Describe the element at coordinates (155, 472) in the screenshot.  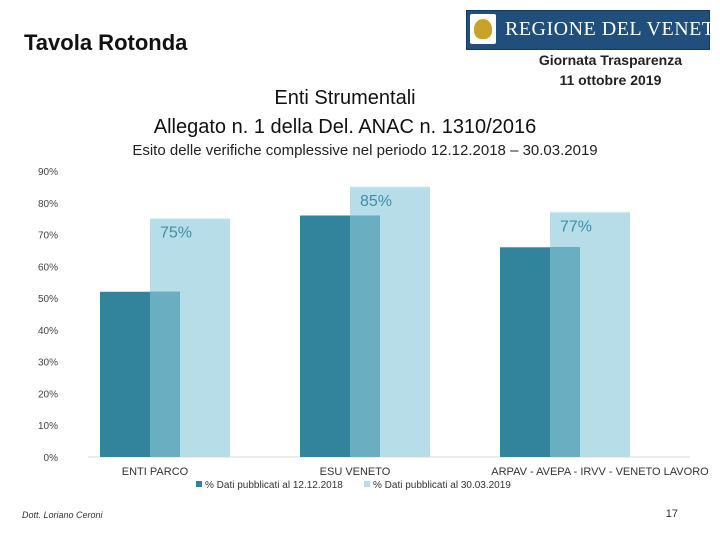
I see `category-label: ENTI PARCO` at that location.